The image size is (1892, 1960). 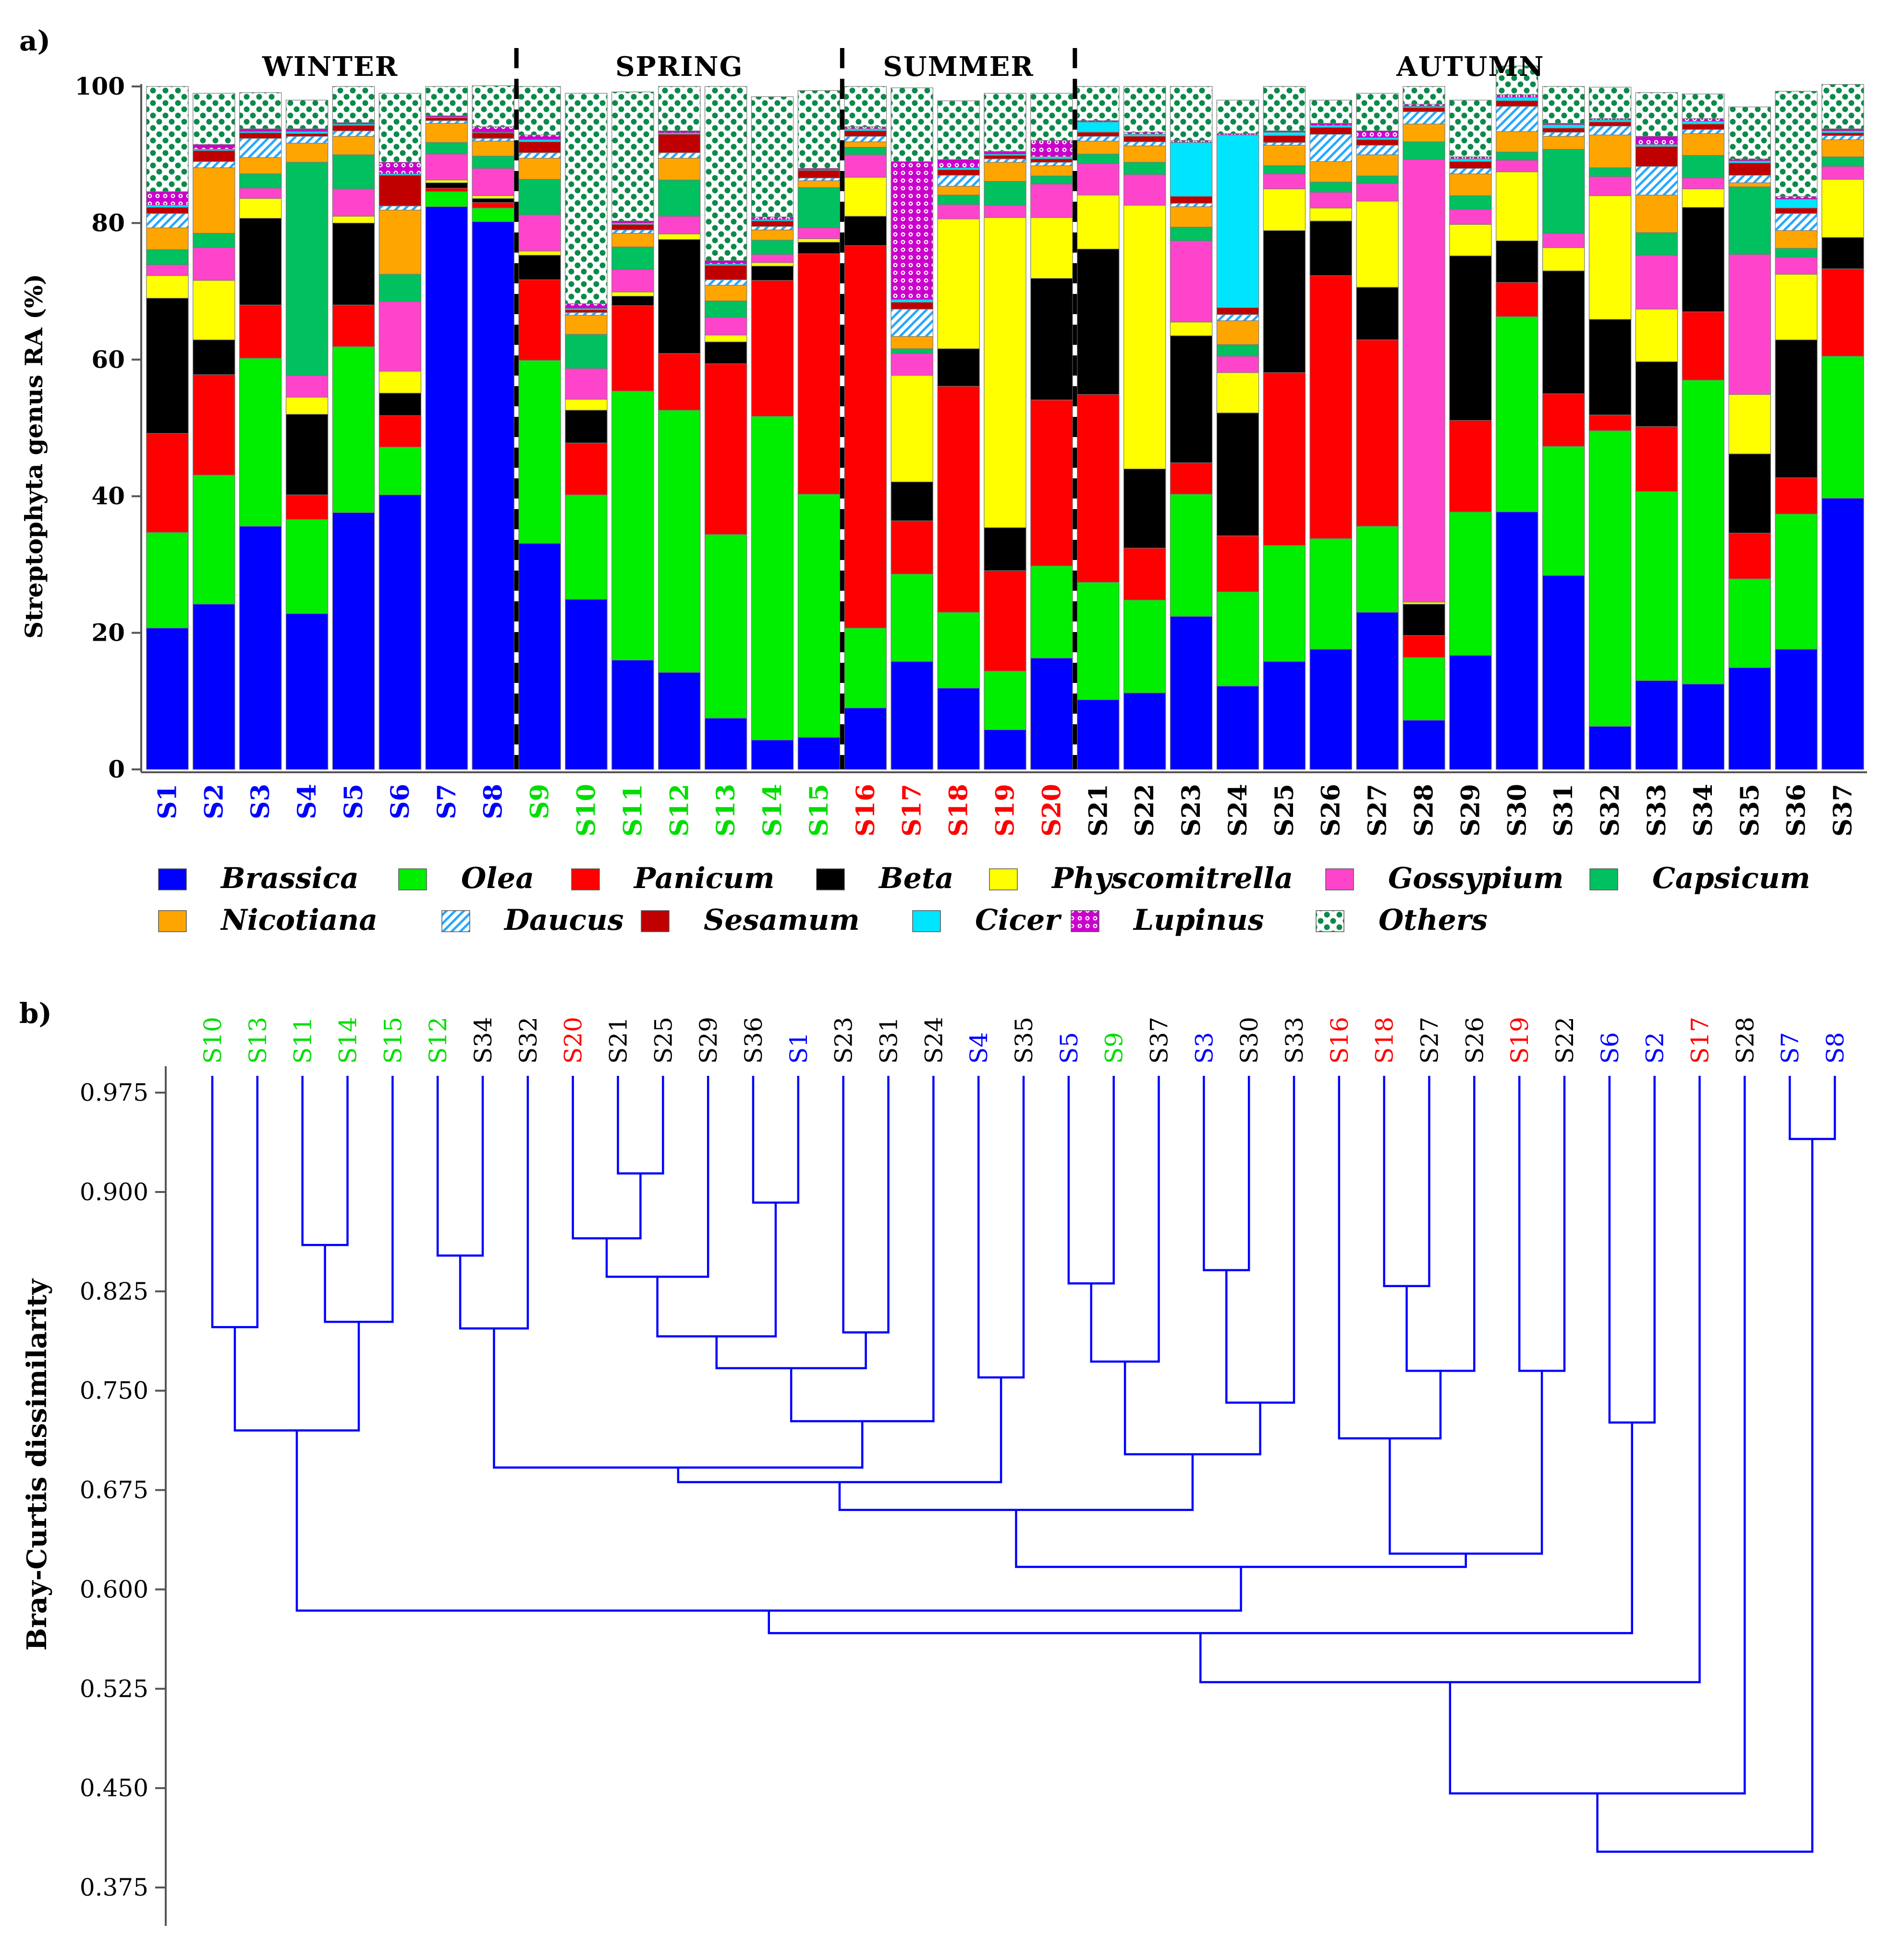 What do you see at coordinates (586, 684) in the screenshot?
I see `segment-brassica-s10` at bounding box center [586, 684].